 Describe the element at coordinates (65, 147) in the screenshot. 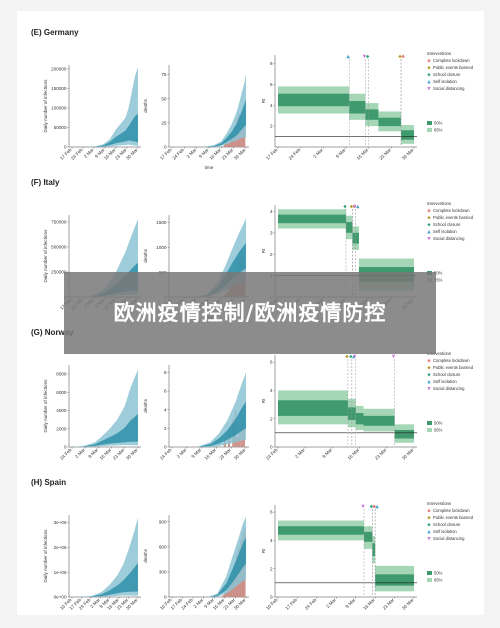

I see `panel-0-infections-ytick-label: 0` at that location.